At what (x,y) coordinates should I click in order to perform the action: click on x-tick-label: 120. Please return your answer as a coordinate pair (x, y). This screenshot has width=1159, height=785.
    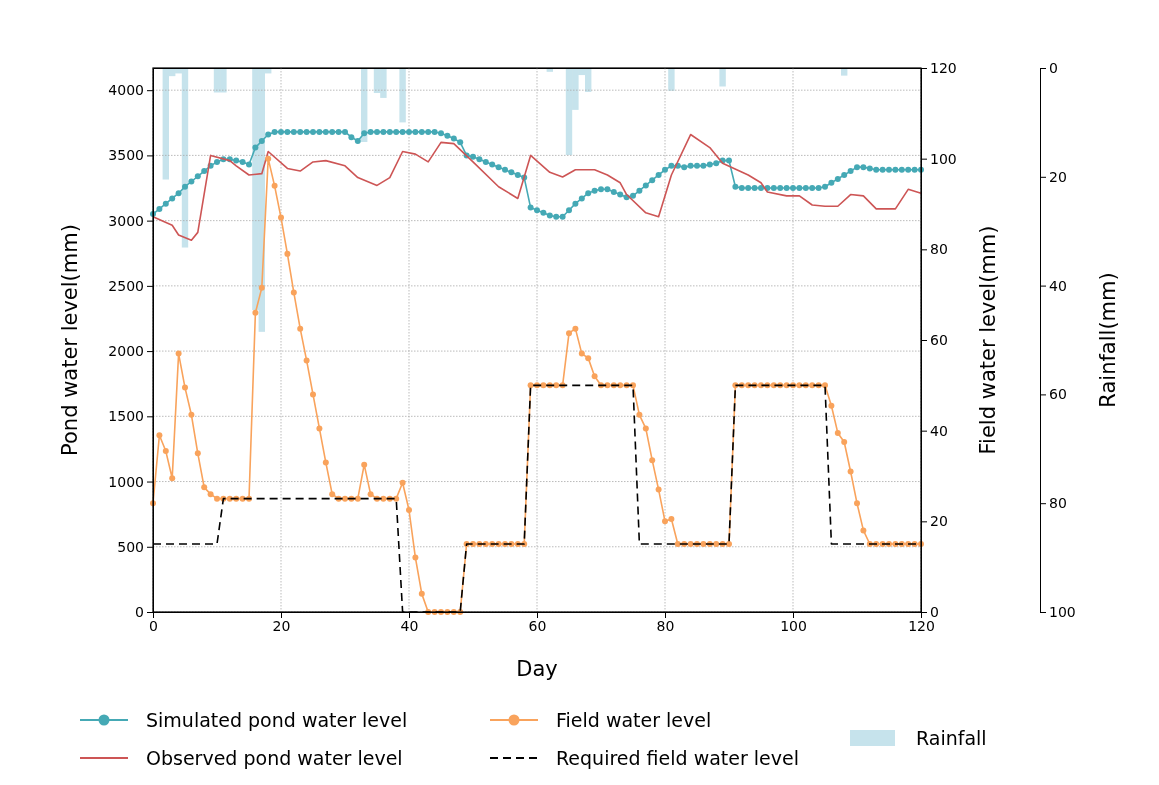
    Looking at the image, I should click on (921, 625).